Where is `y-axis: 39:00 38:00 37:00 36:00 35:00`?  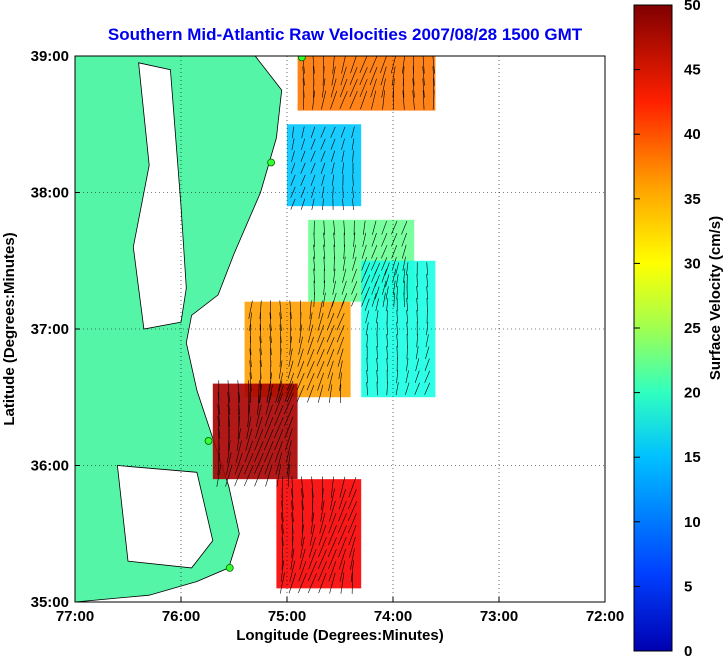
y-axis: 39:00 38:00 37:00 36:00 35:00 is located at coordinates (55, 329).